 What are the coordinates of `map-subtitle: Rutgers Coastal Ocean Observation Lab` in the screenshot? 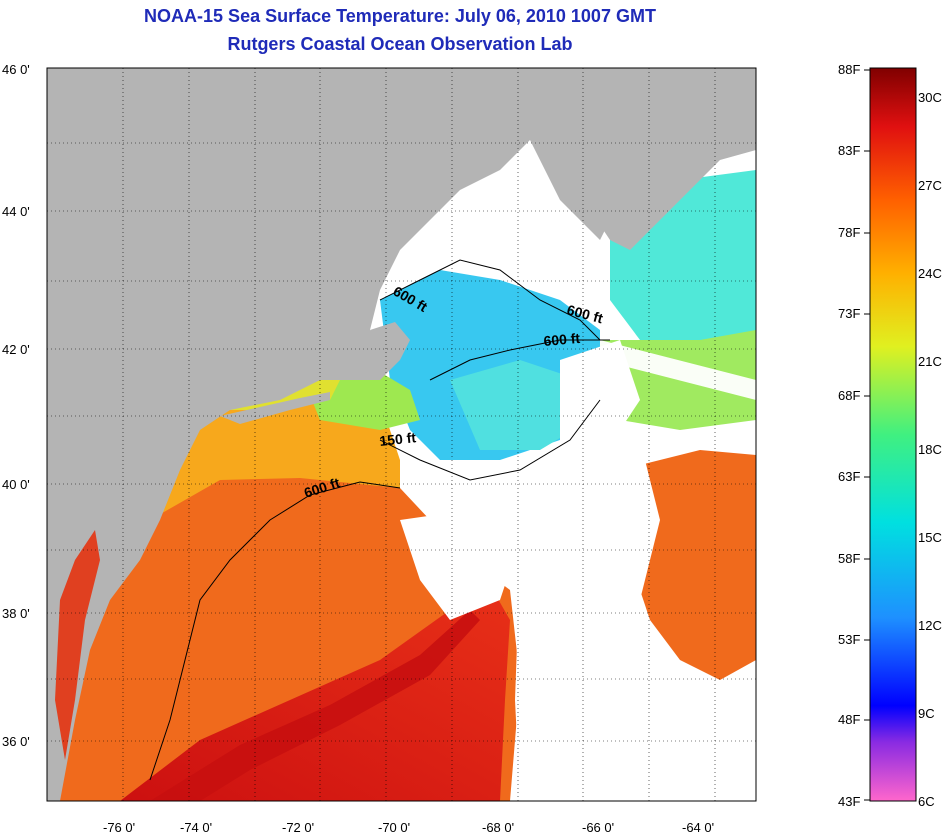 It's located at (400, 44).